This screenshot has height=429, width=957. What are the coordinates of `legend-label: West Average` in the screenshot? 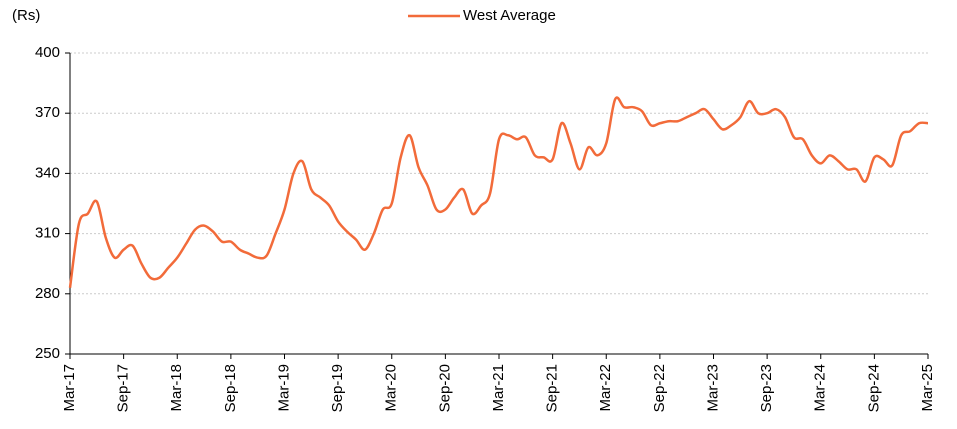 It's located at (509, 15).